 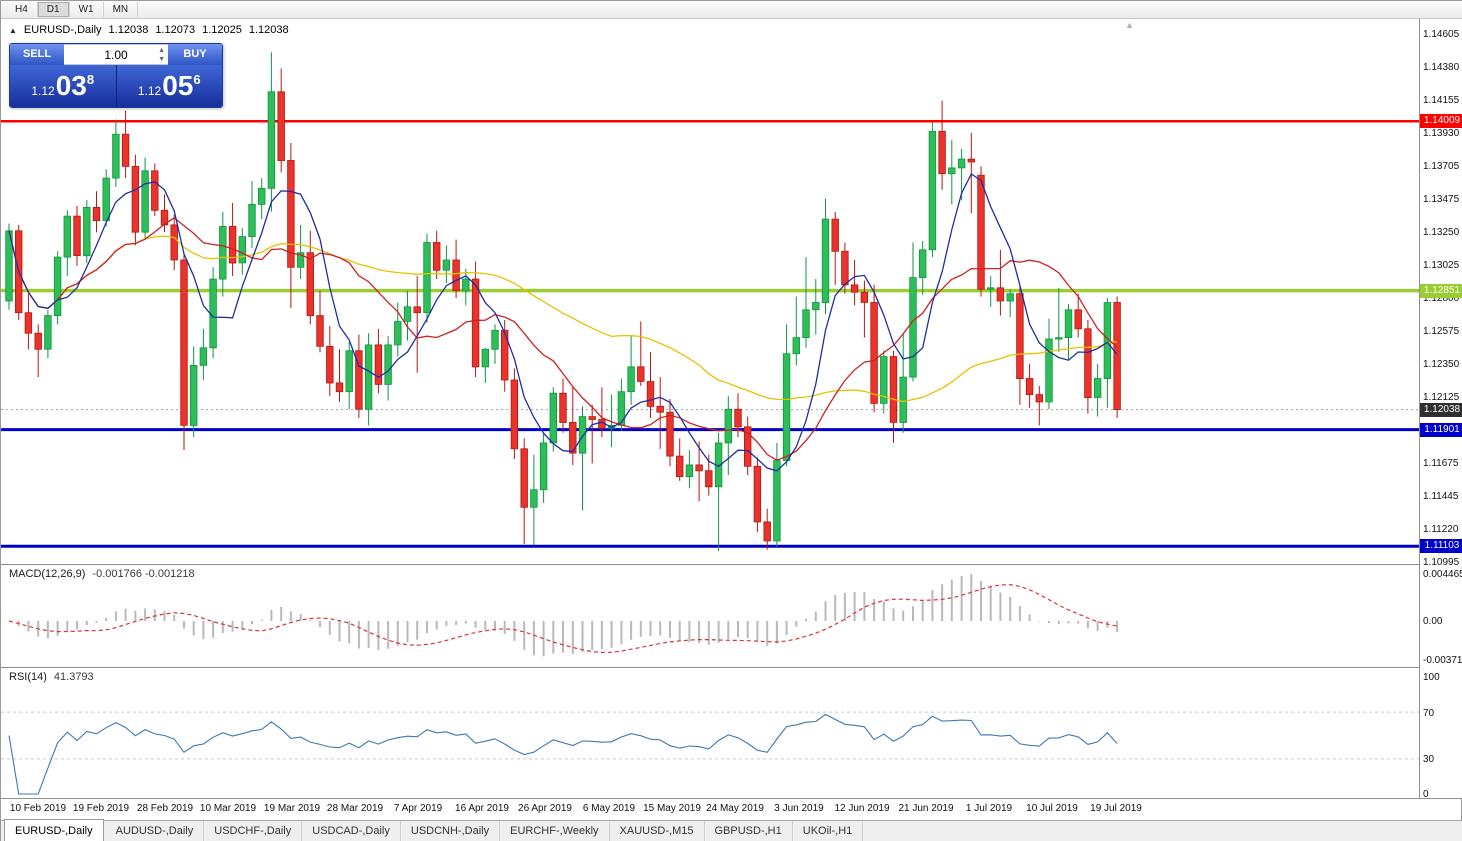 I want to click on price-scale-label: 1.14380, so click(x=1441, y=67).